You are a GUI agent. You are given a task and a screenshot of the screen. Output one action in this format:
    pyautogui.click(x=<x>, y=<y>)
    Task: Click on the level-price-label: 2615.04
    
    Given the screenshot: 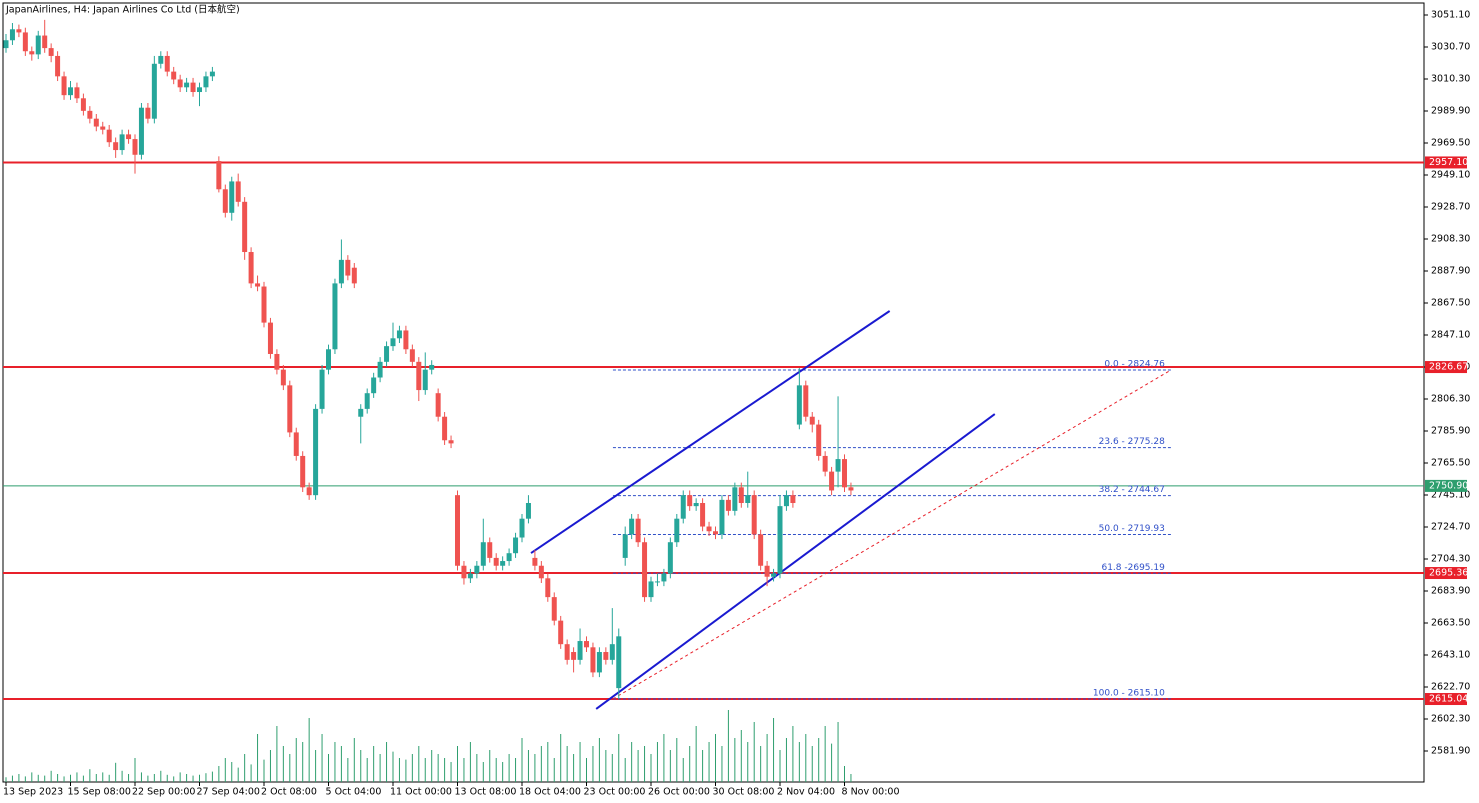 What is the action you would take?
    pyautogui.click(x=1448, y=699)
    